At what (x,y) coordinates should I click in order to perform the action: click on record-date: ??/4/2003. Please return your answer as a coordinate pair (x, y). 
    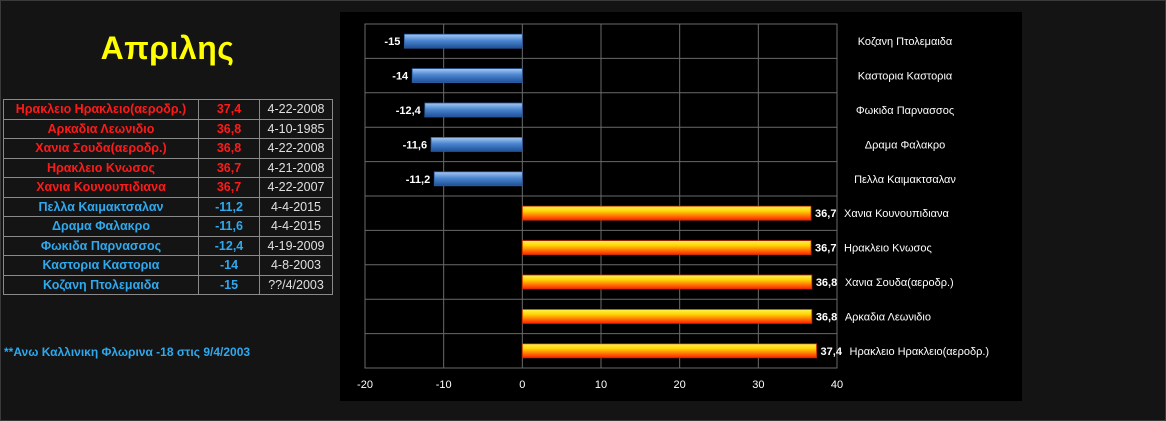
    Looking at the image, I should click on (296, 284).